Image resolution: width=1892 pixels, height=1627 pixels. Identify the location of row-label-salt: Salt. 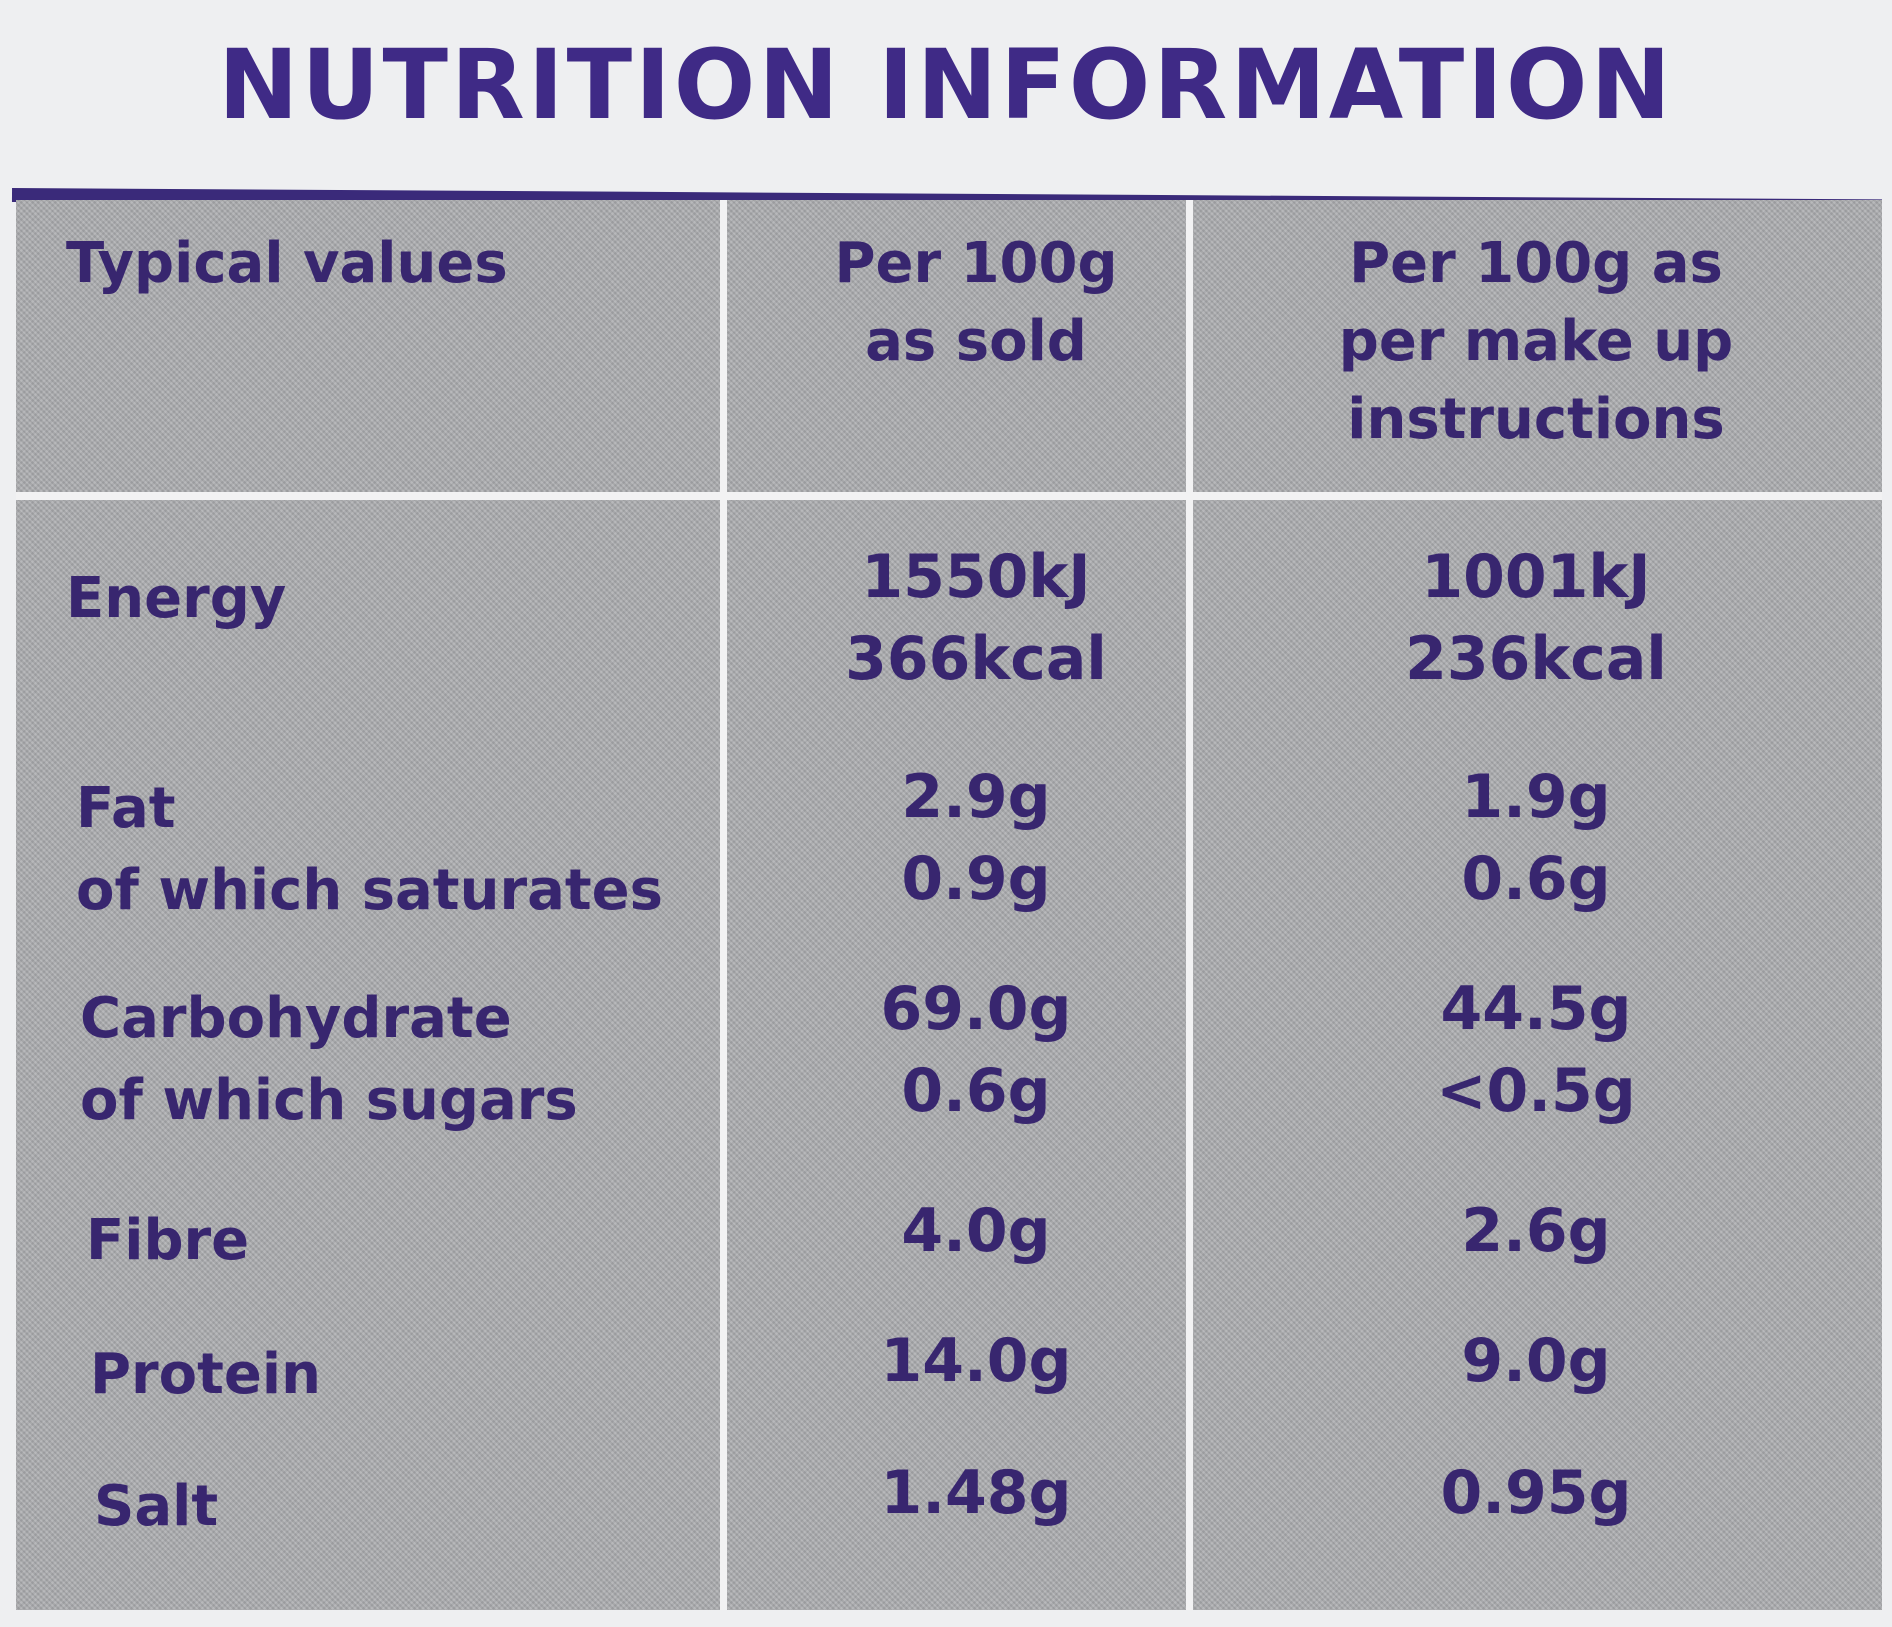
(156, 1507).